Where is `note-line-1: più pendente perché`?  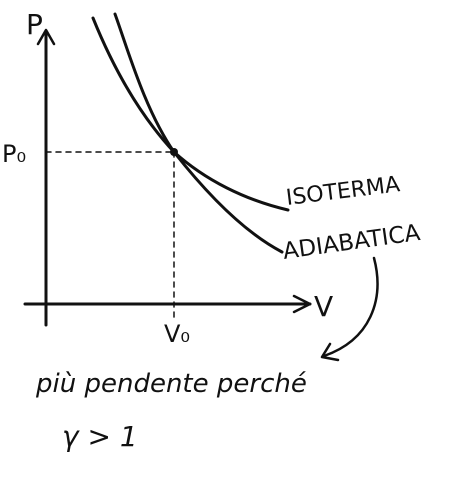
note-line-1: più pendente perché is located at coordinates (171, 384).